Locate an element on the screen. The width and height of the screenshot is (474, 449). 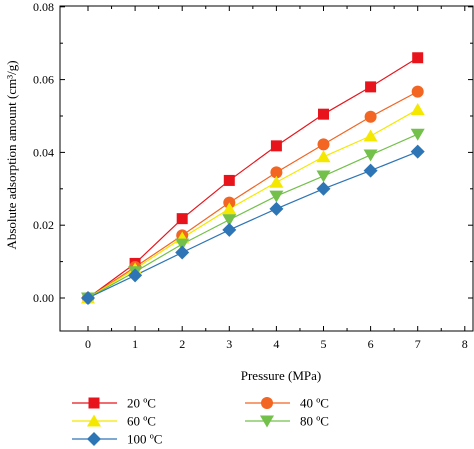
y-tick-label: 0.02 is located at coordinates (43, 225).